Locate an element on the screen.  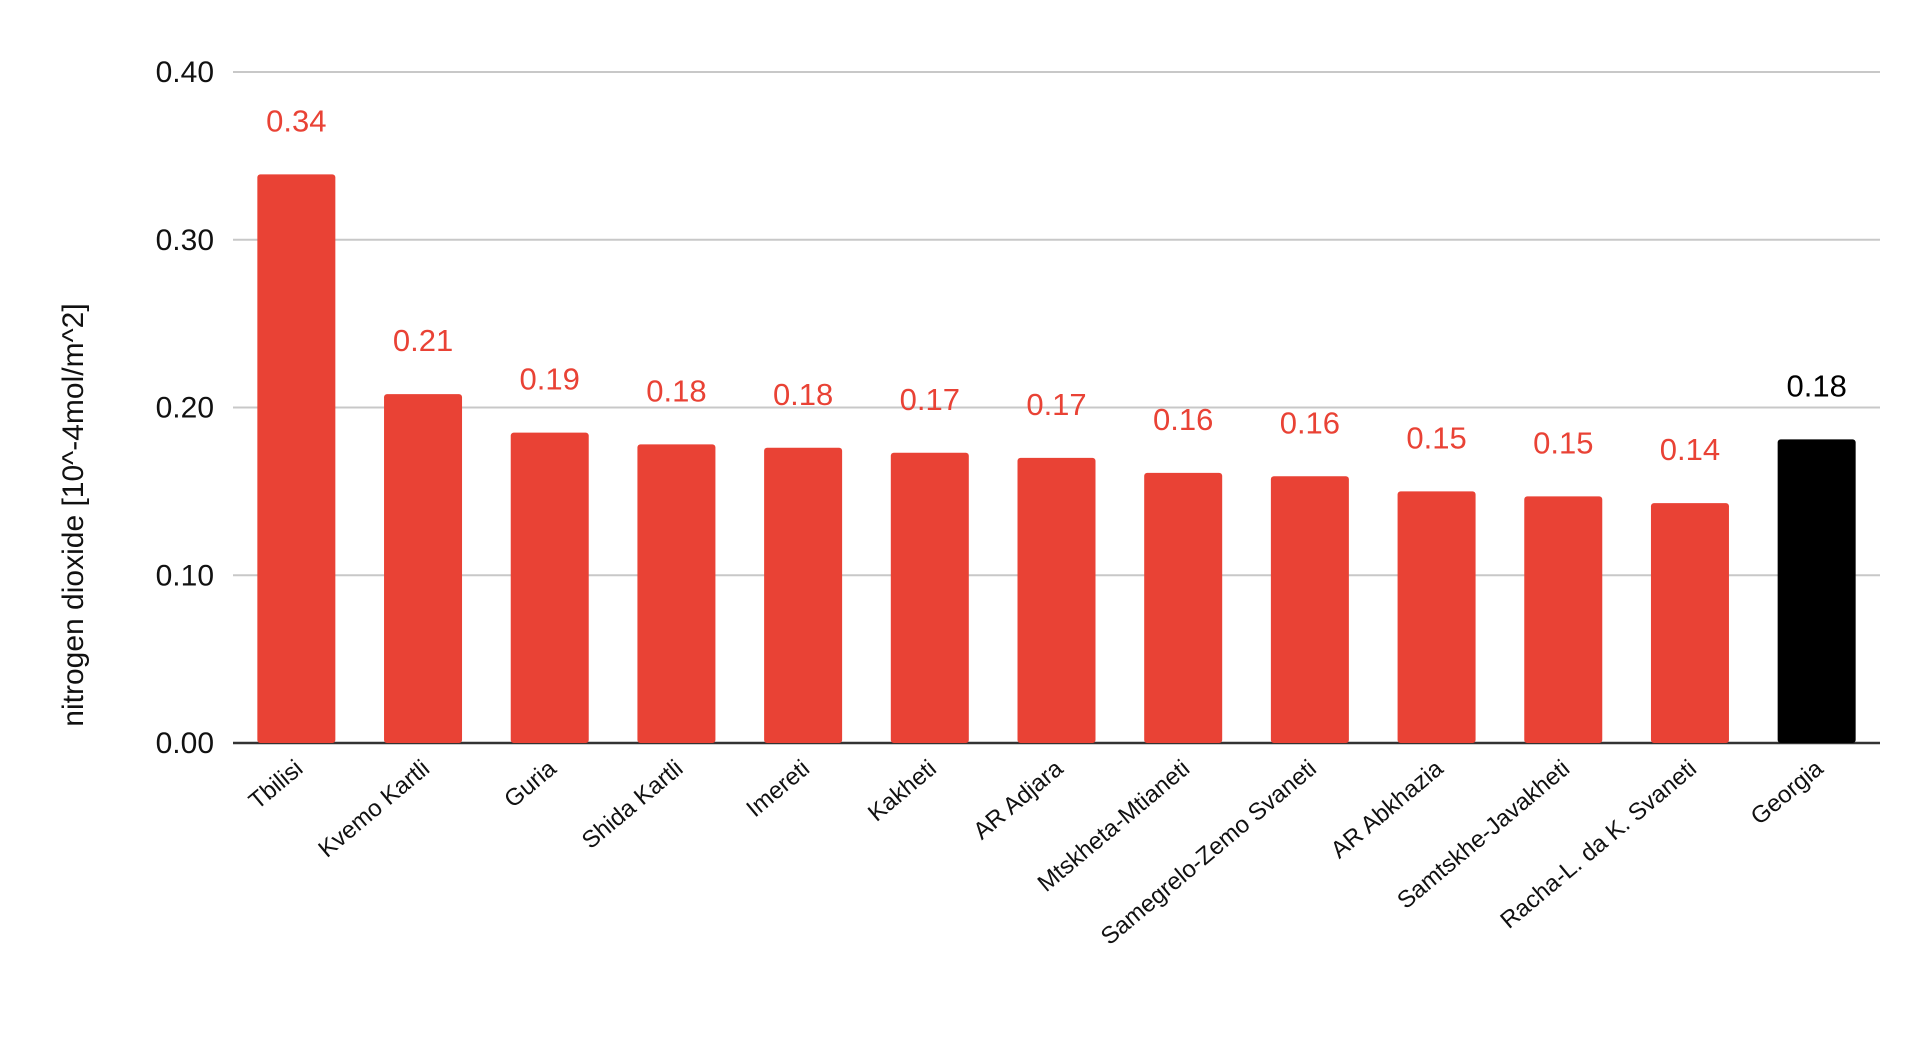
x-tick-label: AR Abkhazia is located at coordinates (1387, 808).